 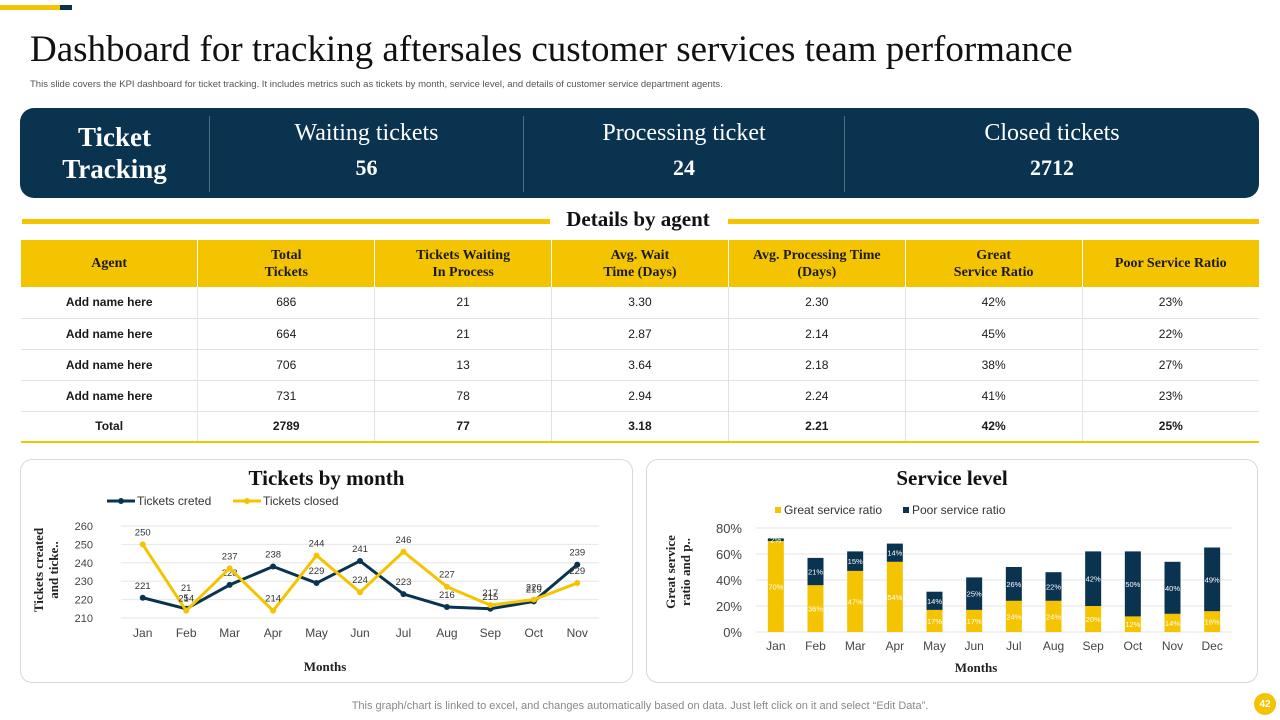 What do you see at coordinates (577, 553) in the screenshot?
I see `data-label: 239` at bounding box center [577, 553].